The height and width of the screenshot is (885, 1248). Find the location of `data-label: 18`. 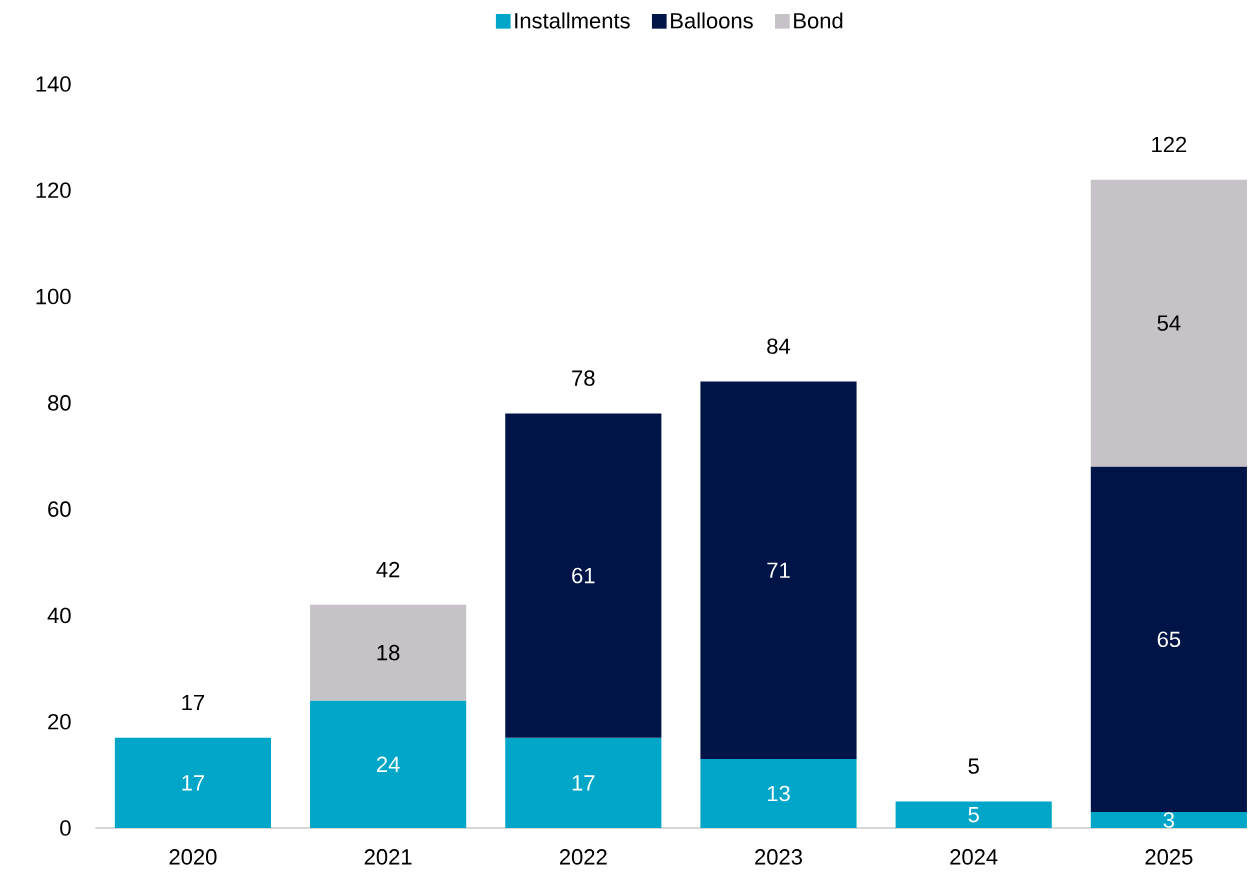

data-label: 18 is located at coordinates (388, 652).